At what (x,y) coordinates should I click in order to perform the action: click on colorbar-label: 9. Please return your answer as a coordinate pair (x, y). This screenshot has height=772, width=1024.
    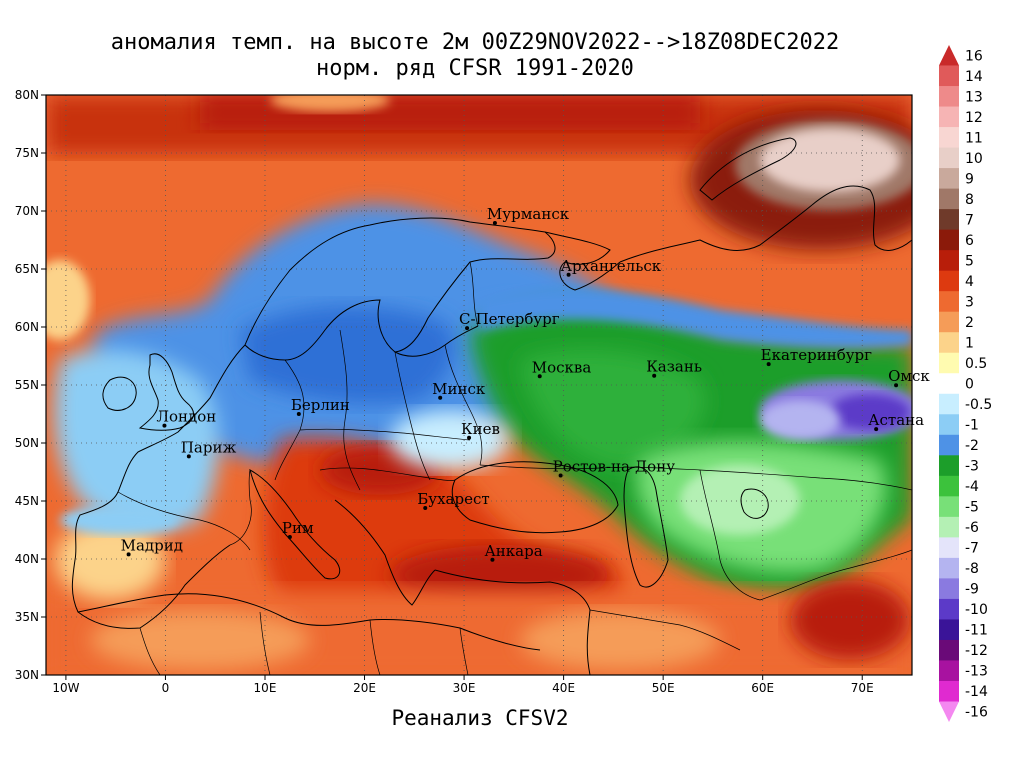
    Looking at the image, I should click on (969, 179).